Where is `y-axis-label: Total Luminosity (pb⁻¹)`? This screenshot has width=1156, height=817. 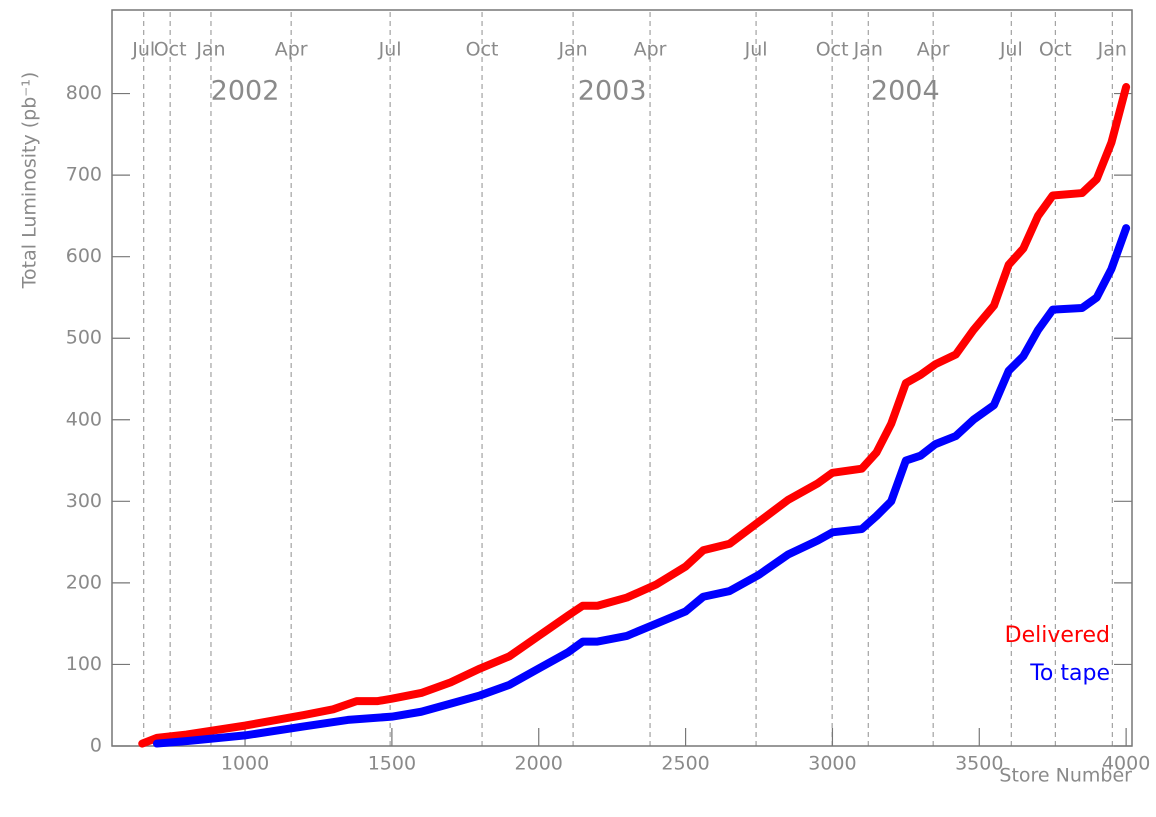 y-axis-label: Total Luminosity (pb⁻¹) is located at coordinates (30, 181).